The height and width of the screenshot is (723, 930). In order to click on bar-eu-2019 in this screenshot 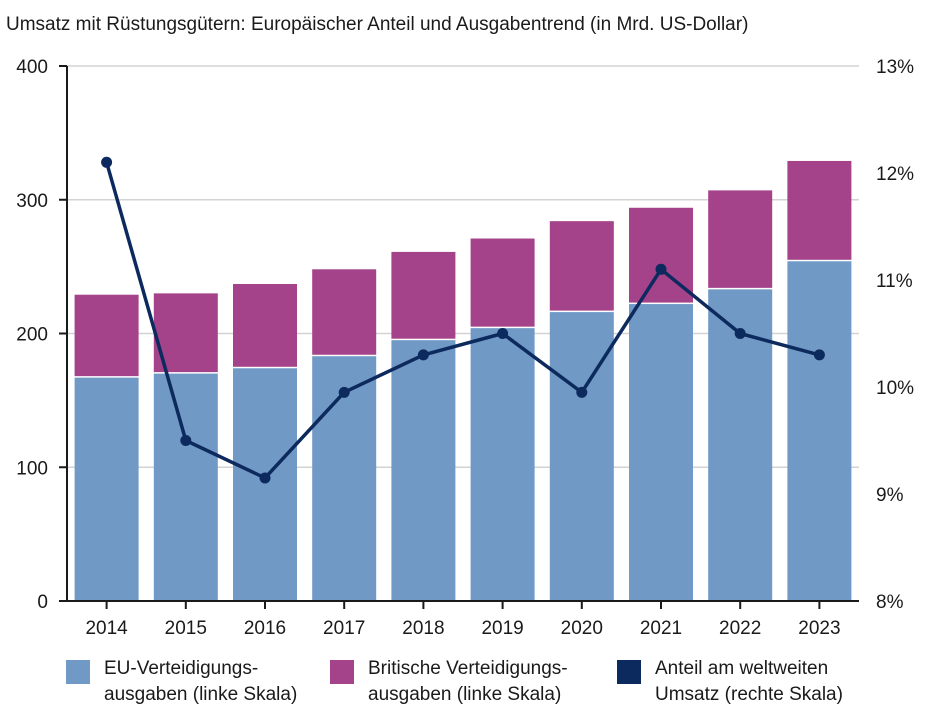, I will do `click(502, 464)`.